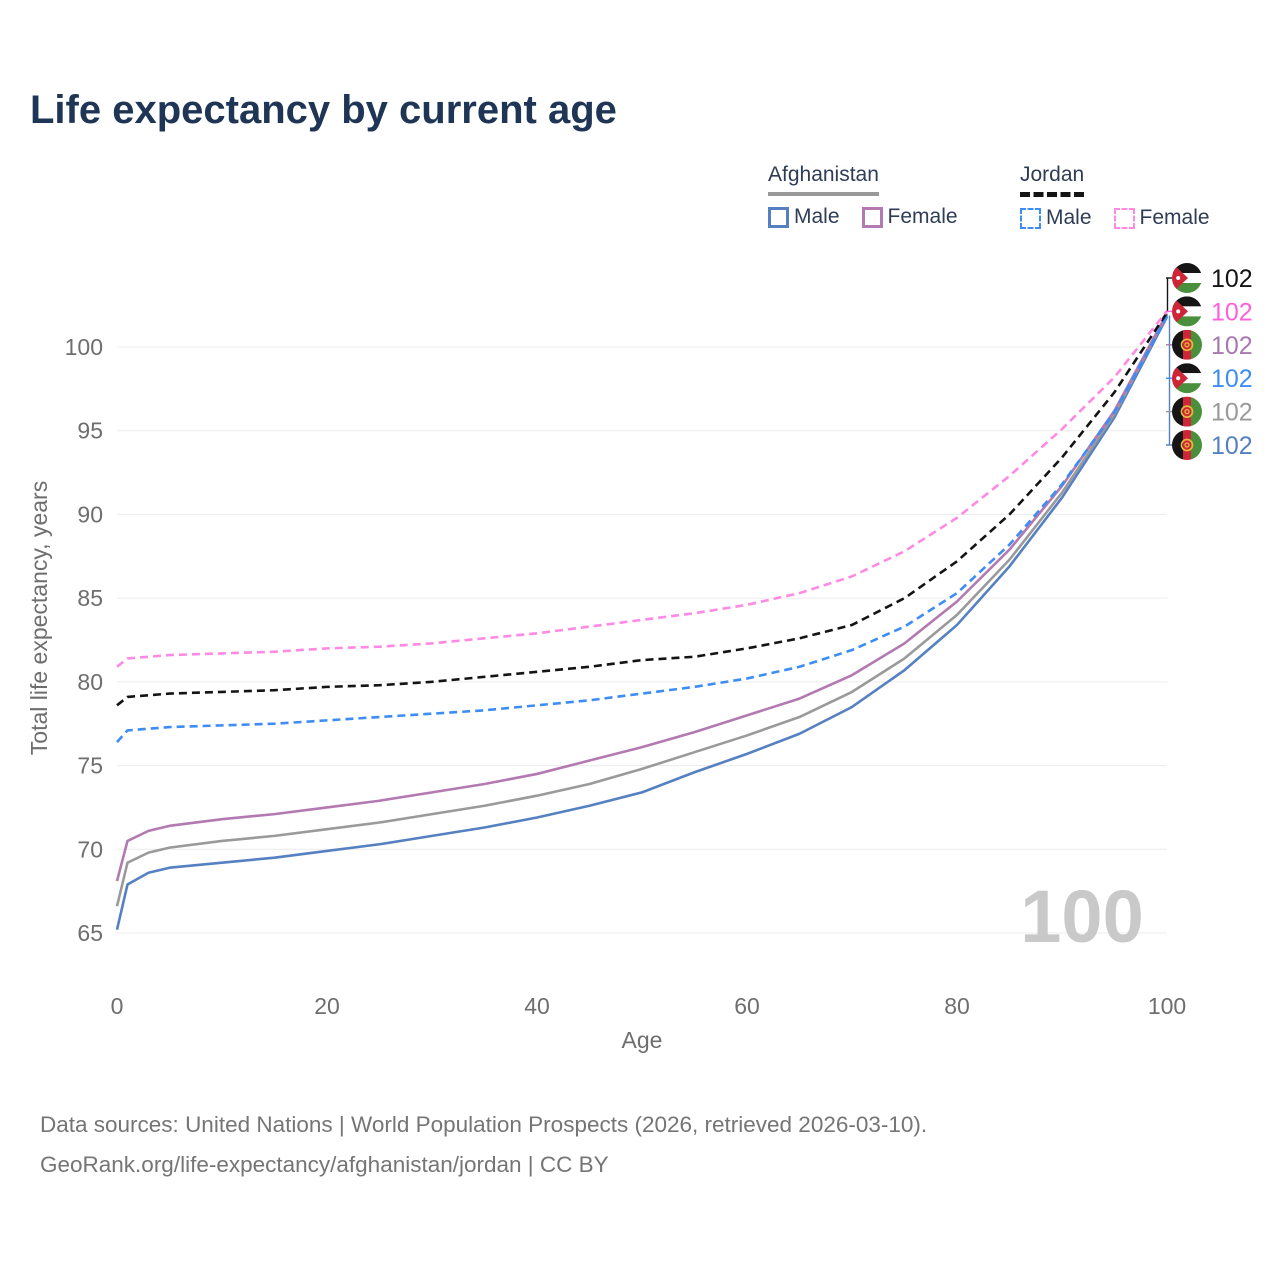 Image resolution: width=1280 pixels, height=1280 pixels. What do you see at coordinates (90, 514) in the screenshot?
I see `y-tick-90: 90` at bounding box center [90, 514].